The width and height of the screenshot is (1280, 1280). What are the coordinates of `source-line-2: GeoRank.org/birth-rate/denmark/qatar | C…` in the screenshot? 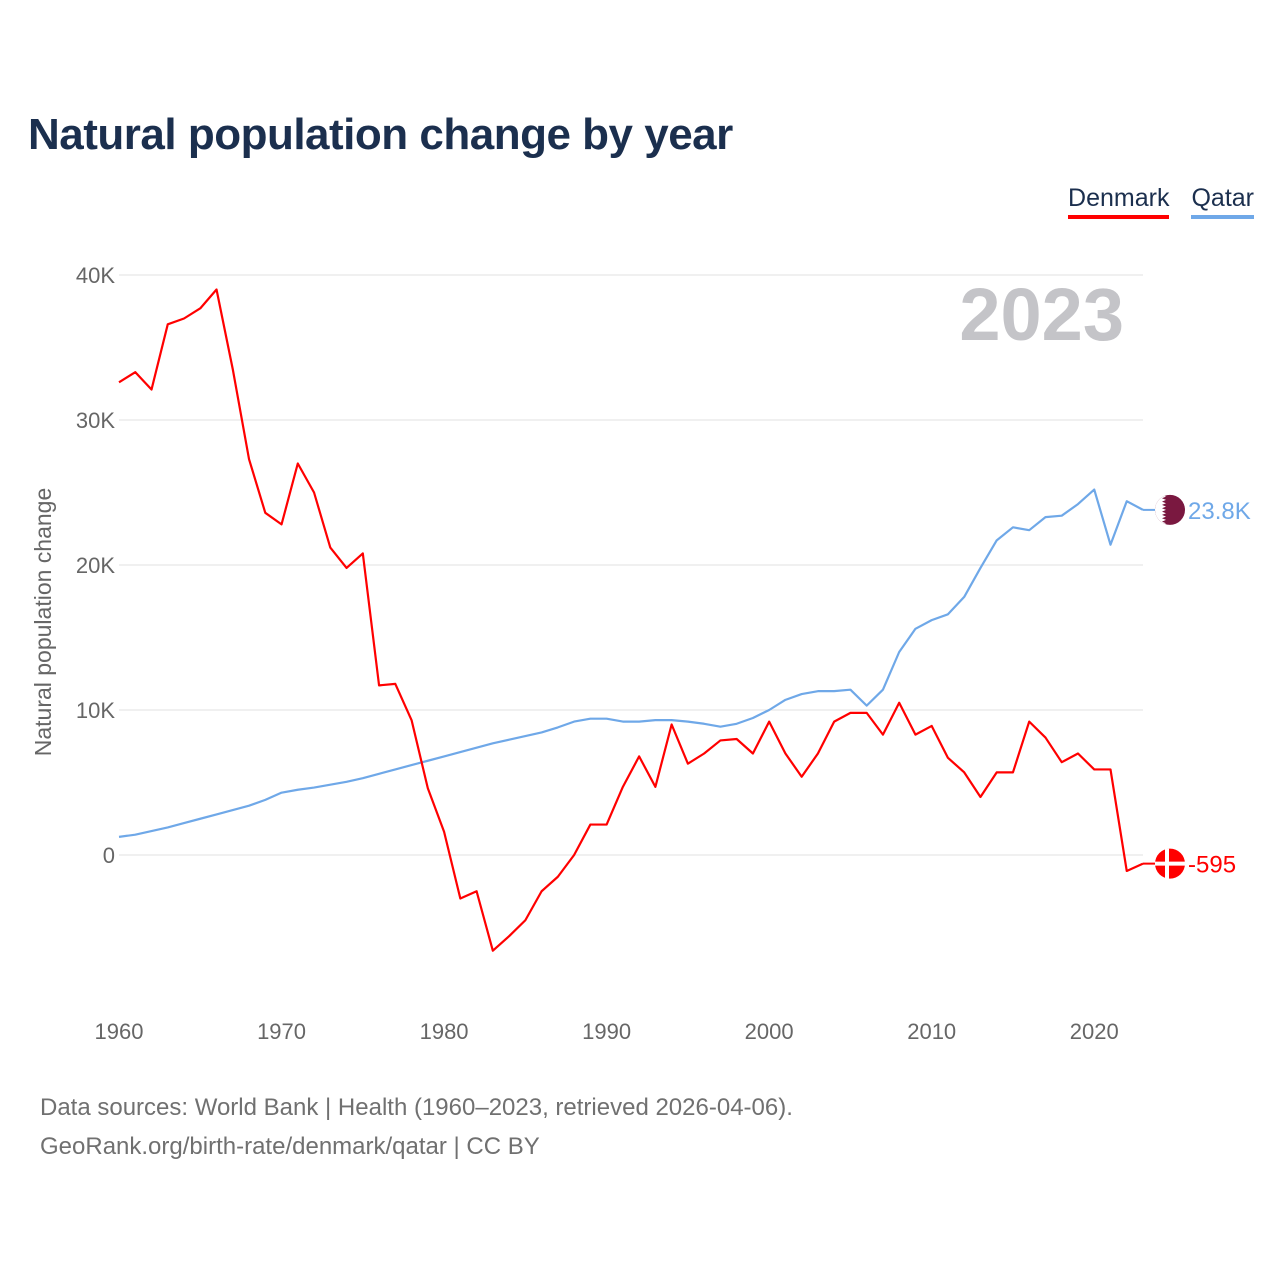 It's located at (290, 1146).